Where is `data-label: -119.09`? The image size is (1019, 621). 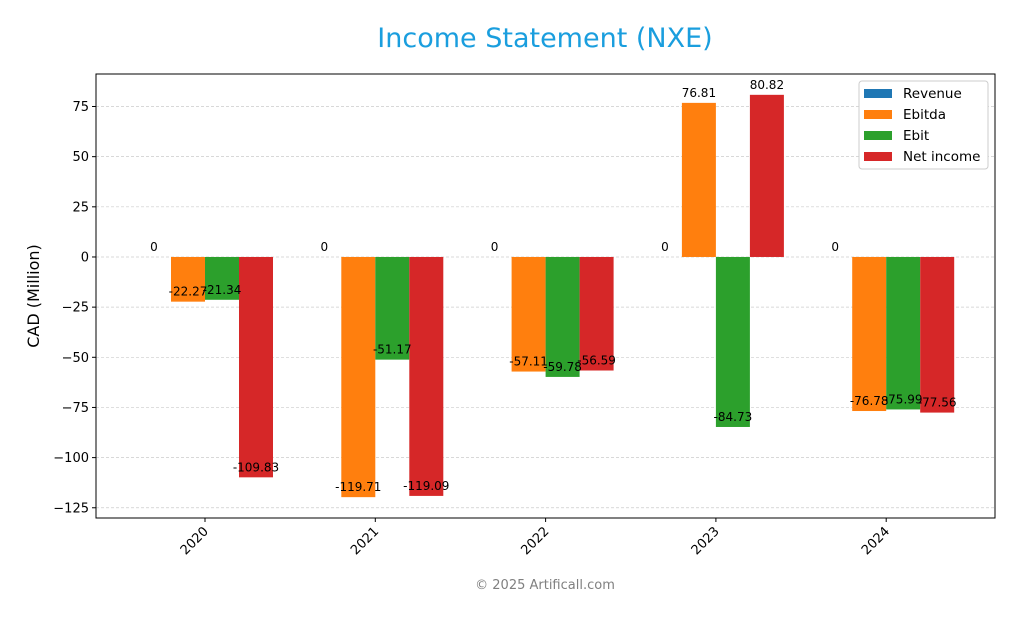 data-label: -119.09 is located at coordinates (426, 486).